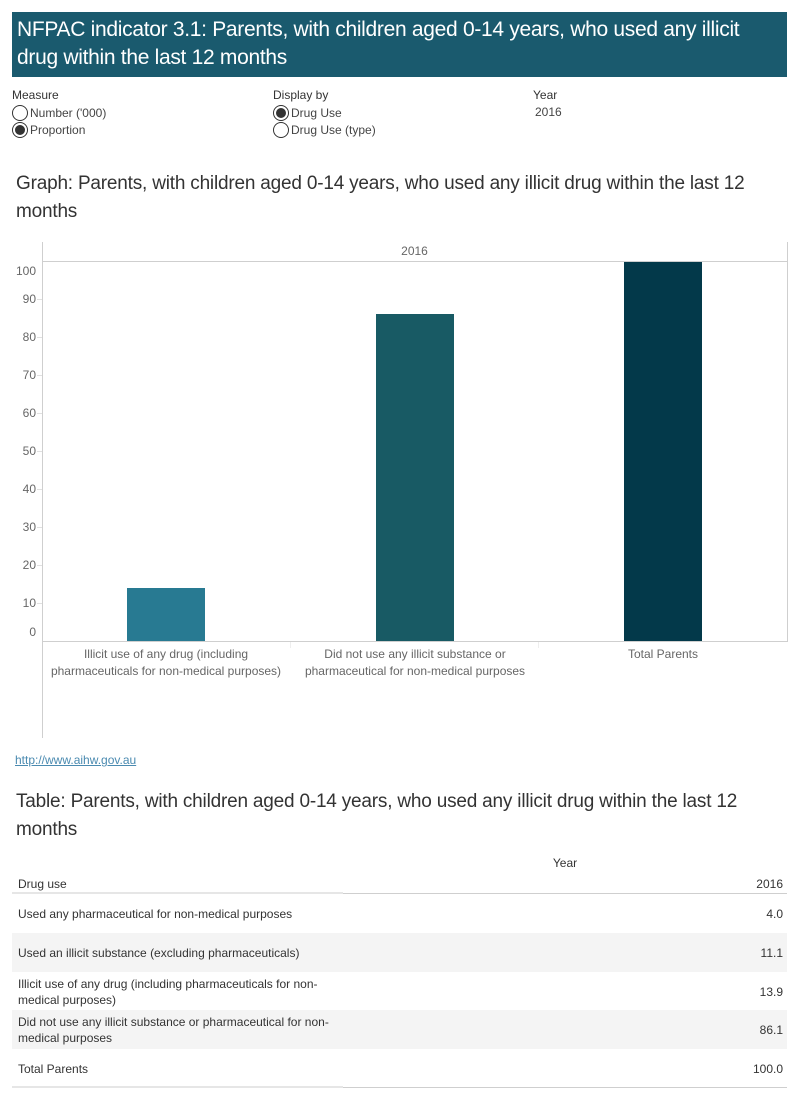 This screenshot has height=1100, width=800. What do you see at coordinates (29, 451) in the screenshot?
I see `y-tick-label: 50` at bounding box center [29, 451].